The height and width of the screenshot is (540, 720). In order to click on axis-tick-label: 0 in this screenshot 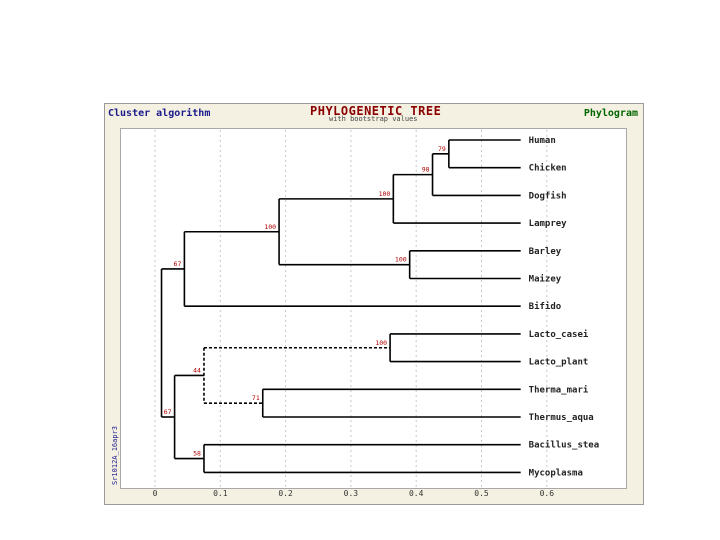, I will do `click(155, 493)`.